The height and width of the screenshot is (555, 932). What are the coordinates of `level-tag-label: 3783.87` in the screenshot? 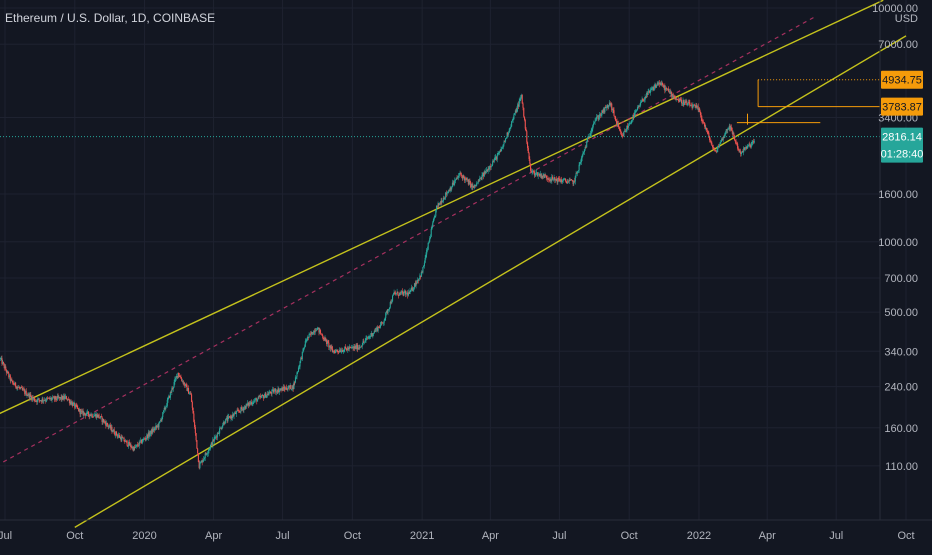 It's located at (902, 108).